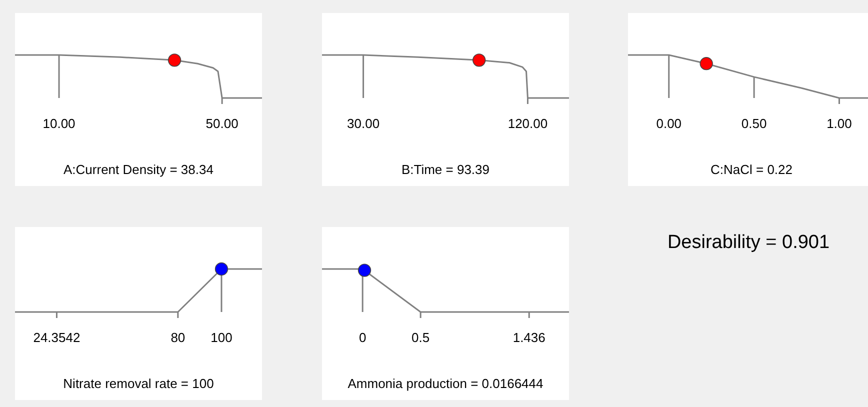 Image resolution: width=868 pixels, height=407 pixels. I want to click on x-axis-title: B:Time = 93.39, so click(445, 169).